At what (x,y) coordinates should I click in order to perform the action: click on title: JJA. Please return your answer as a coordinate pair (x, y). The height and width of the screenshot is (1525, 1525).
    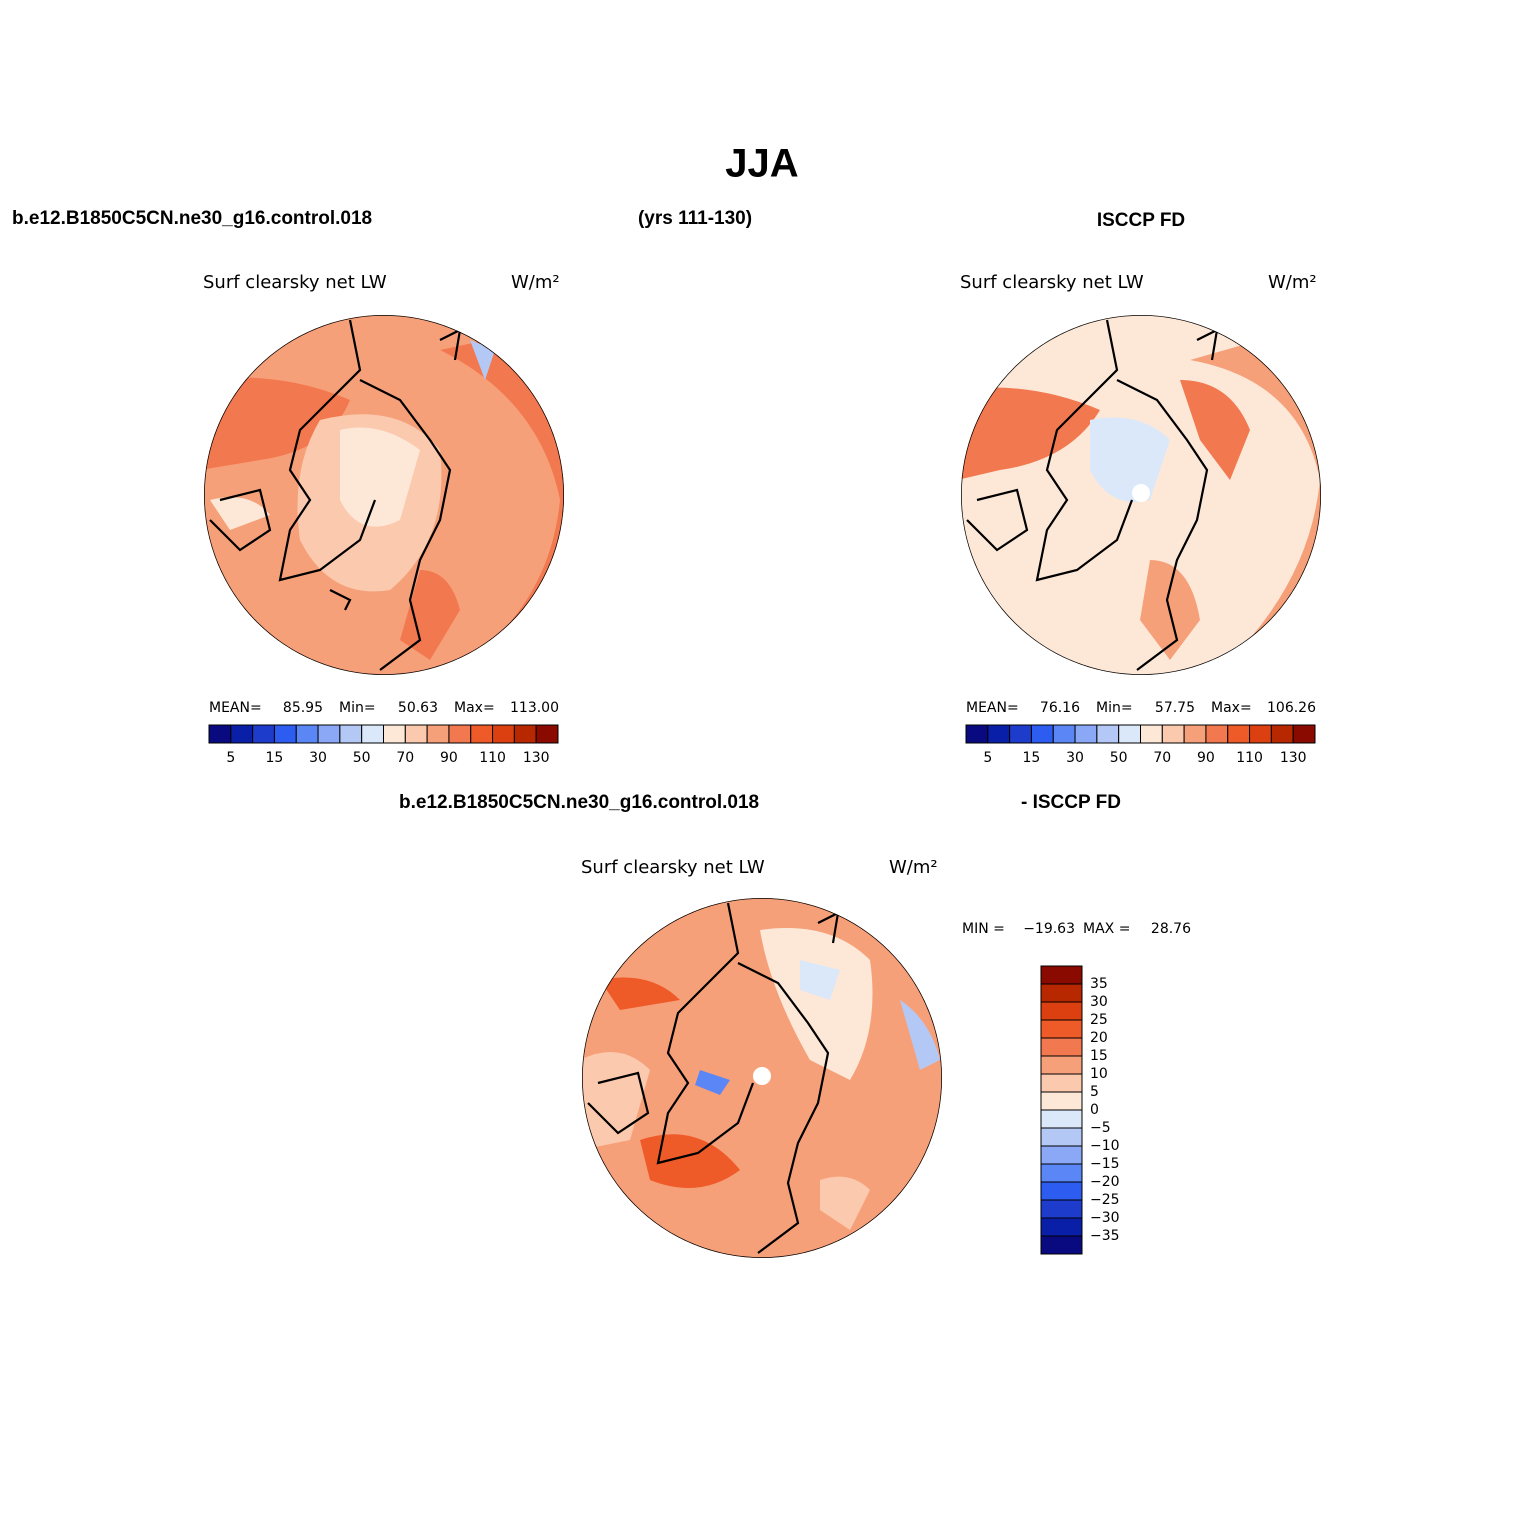
    Looking at the image, I should click on (761, 164).